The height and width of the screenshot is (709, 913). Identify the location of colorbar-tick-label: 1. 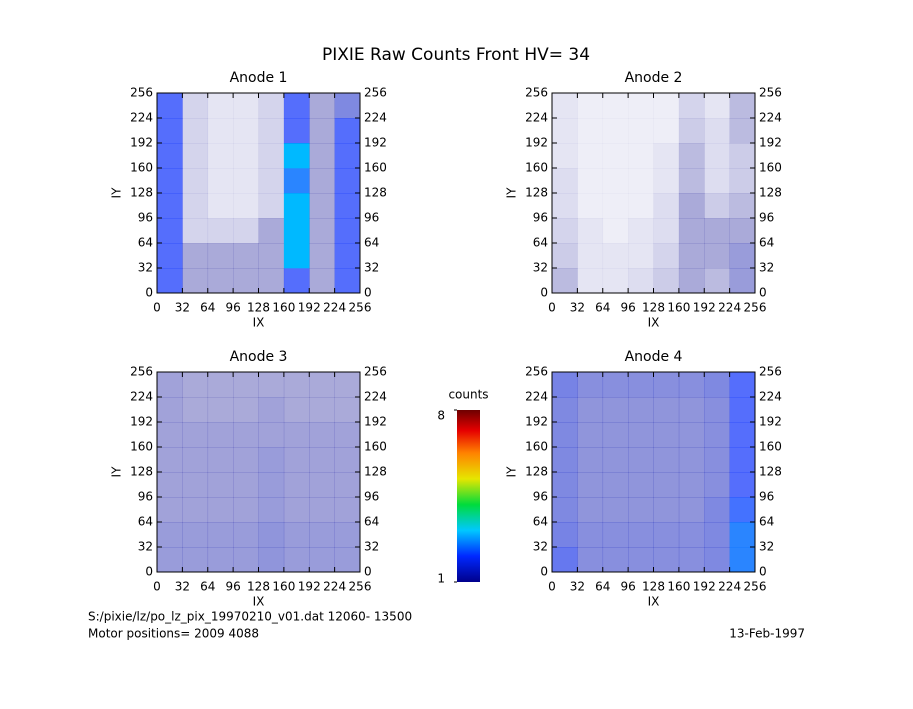
(441, 579).